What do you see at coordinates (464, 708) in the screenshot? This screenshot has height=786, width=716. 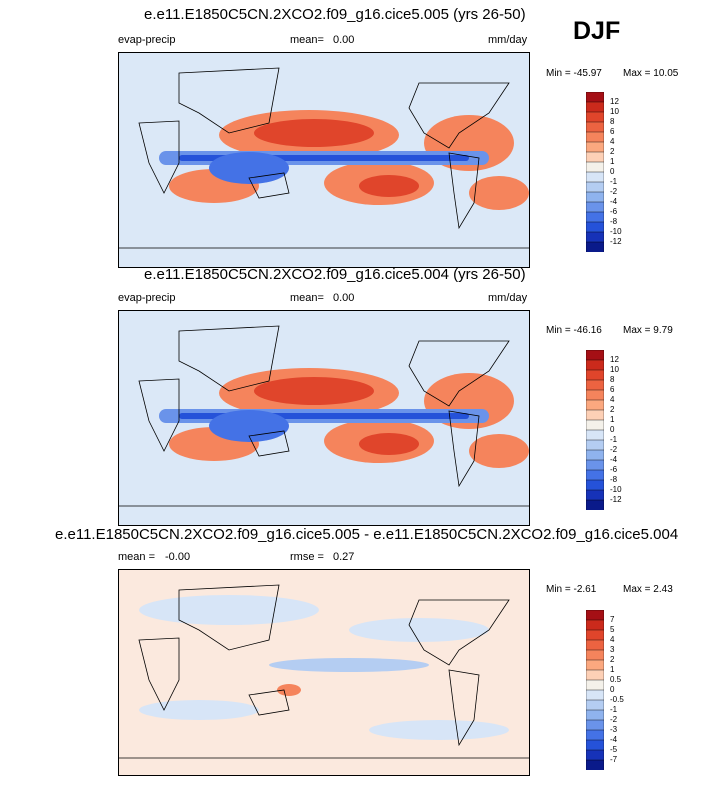 I see `panel3-south-america` at bounding box center [464, 708].